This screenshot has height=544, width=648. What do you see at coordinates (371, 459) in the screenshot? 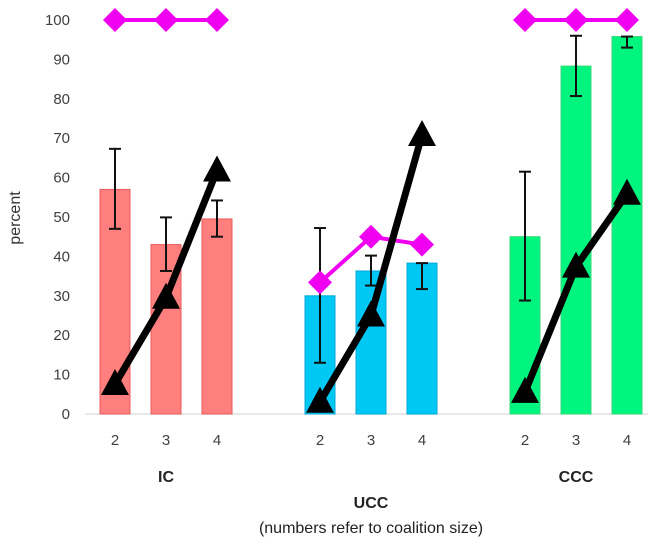
I see `x-axis-ticks: 2 3 4 IC 2 3 4 2 3 4 CCC` at bounding box center [371, 459].